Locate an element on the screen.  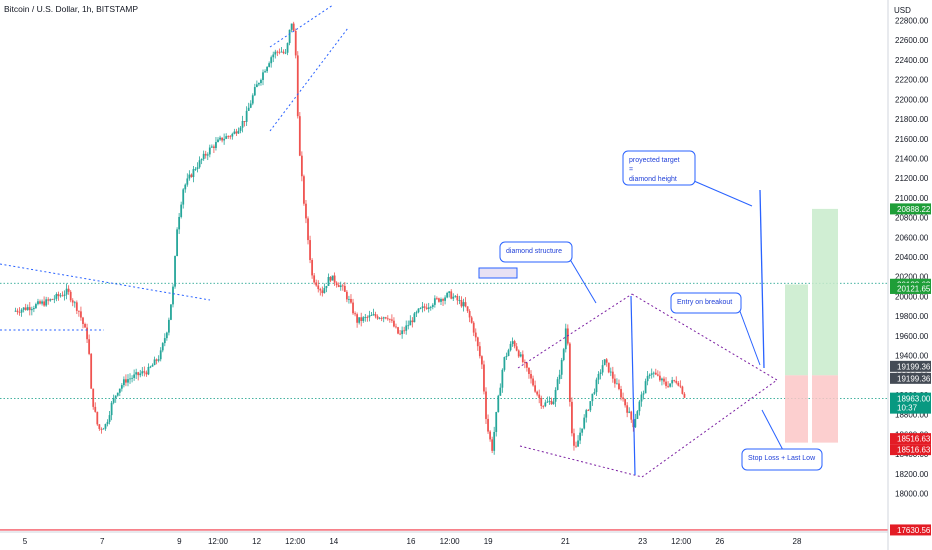
price-tick-label: 22000.00 is located at coordinates (912, 99).